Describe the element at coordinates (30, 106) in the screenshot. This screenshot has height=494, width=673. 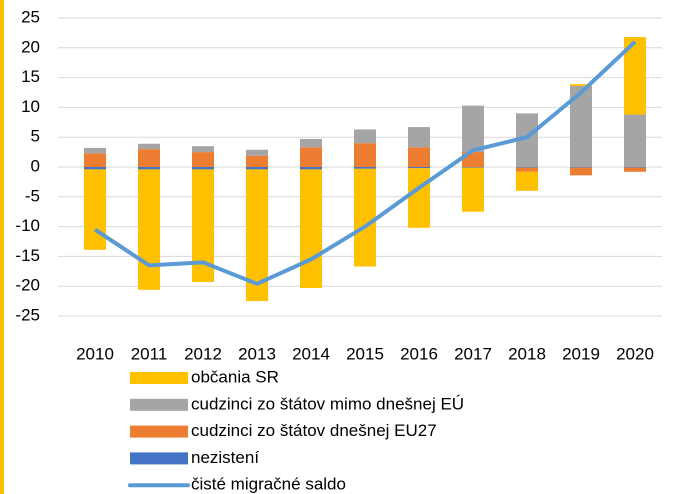
I see `y-tick-label: 10` at that location.